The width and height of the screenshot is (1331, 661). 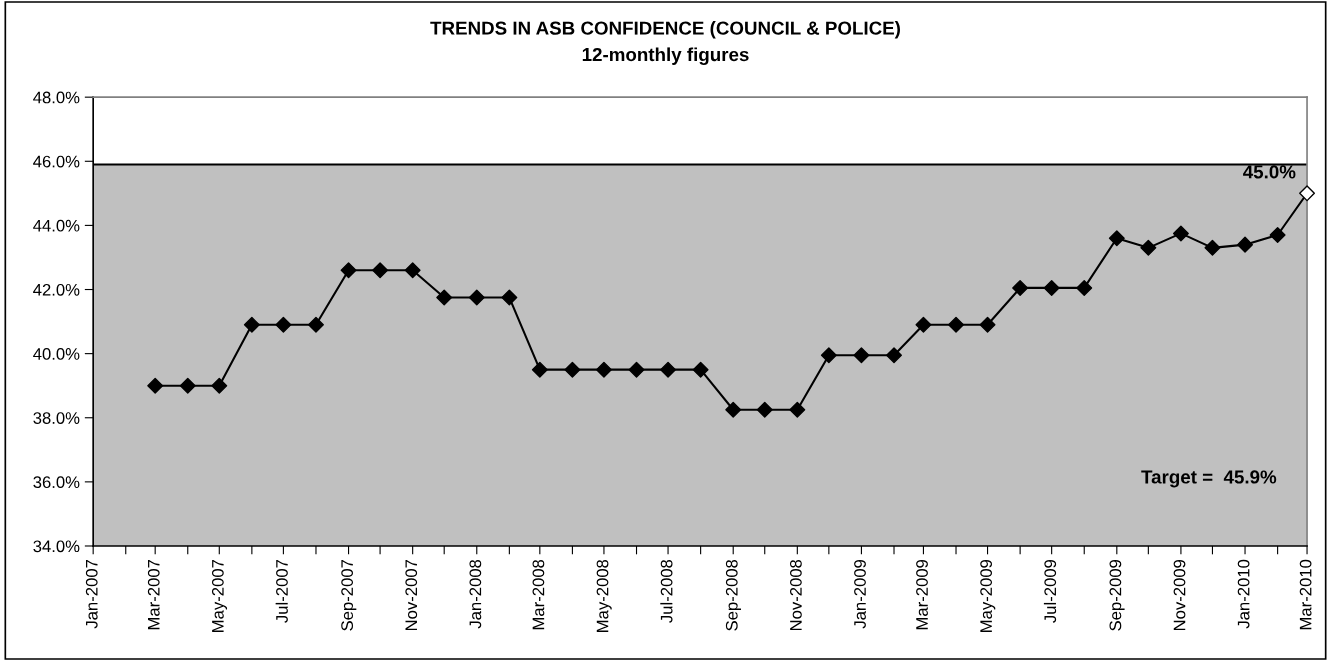 I want to click on x-tick-label: May-2008, so click(x=604, y=595).